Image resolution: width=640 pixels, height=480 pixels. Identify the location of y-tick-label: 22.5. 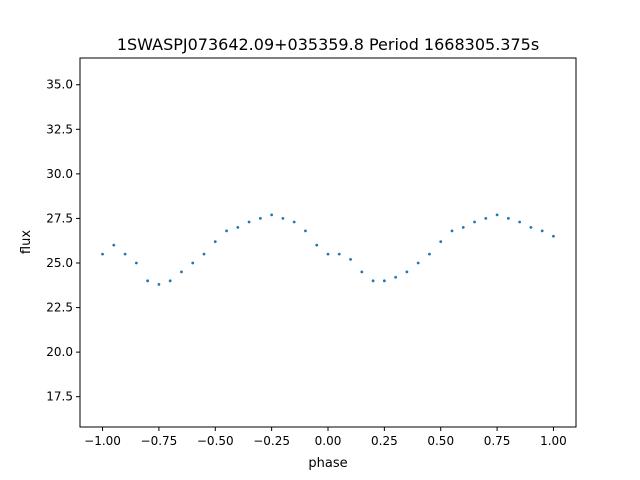
(59, 308).